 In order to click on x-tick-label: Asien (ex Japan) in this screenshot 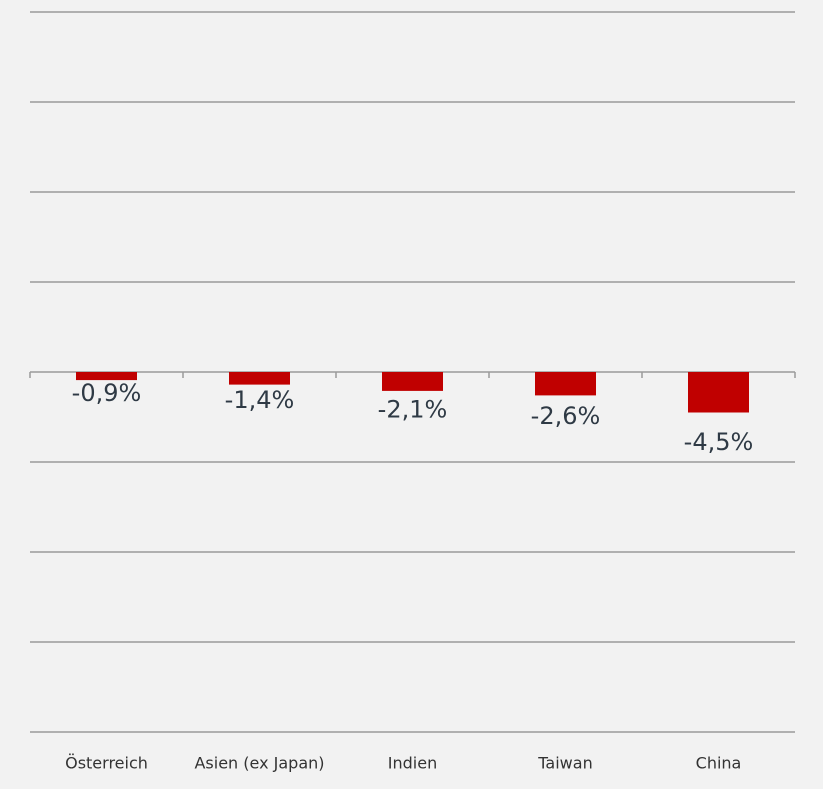, I will do `click(259, 763)`.